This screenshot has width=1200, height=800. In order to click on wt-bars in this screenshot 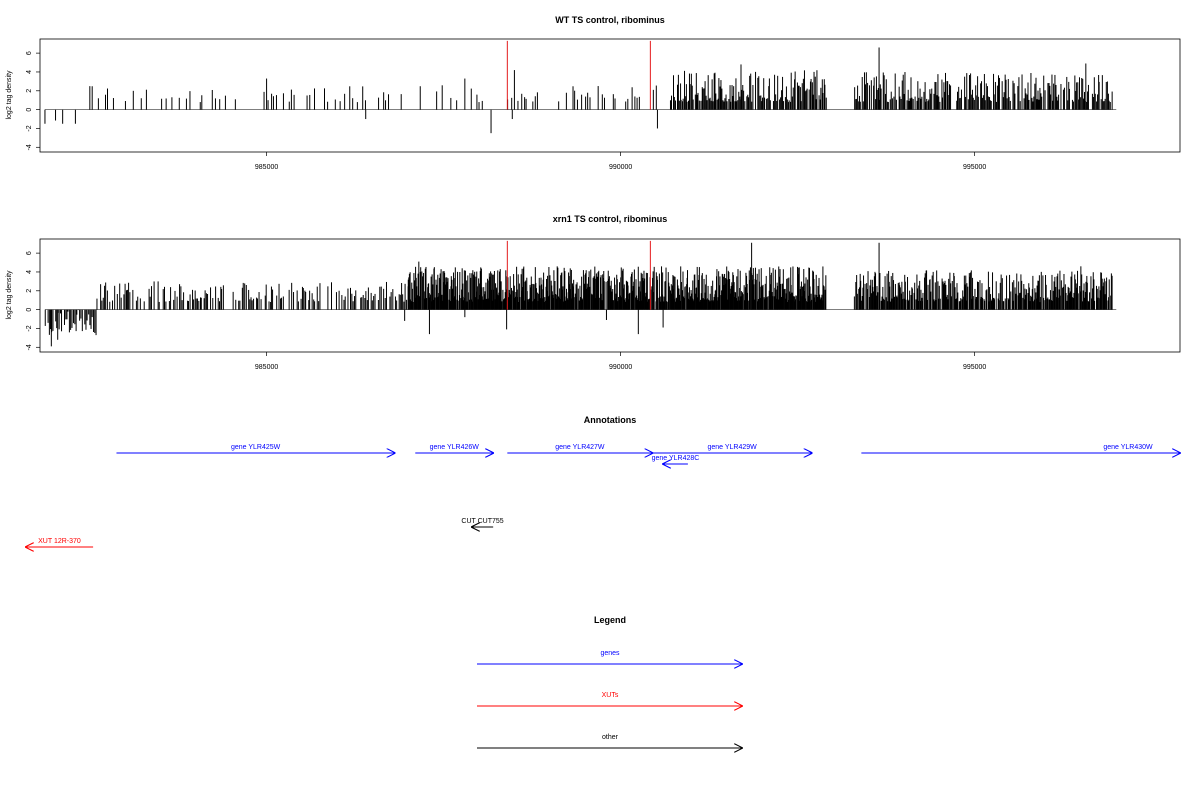, I will do `click(580, 87)`.